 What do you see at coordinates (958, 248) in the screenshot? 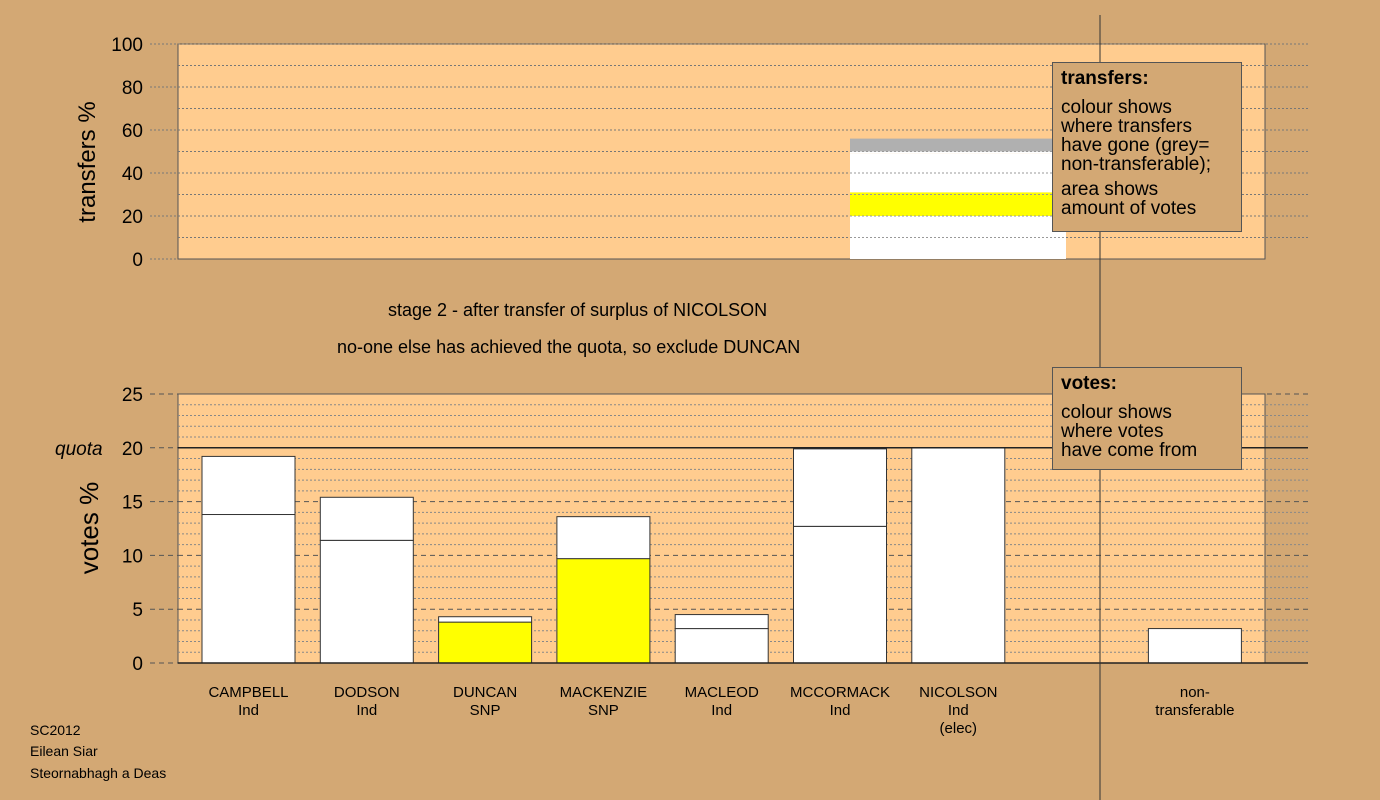
I see `transfer-segment-campbell` at bounding box center [958, 248].